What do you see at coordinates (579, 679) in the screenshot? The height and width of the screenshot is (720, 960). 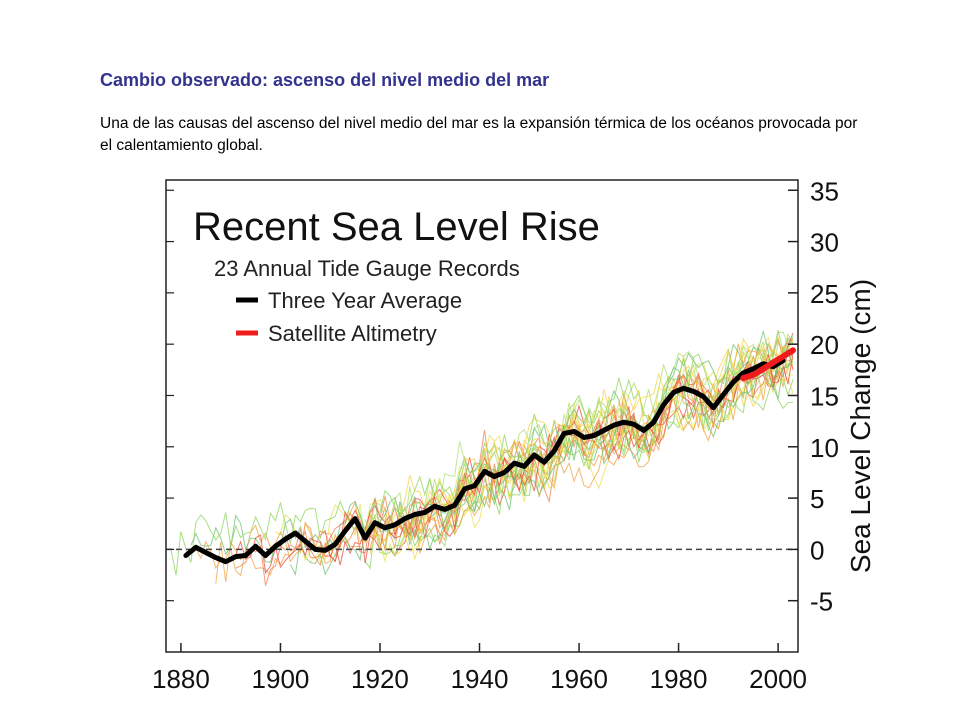 I see `x-tick-label: 1960` at bounding box center [579, 679].